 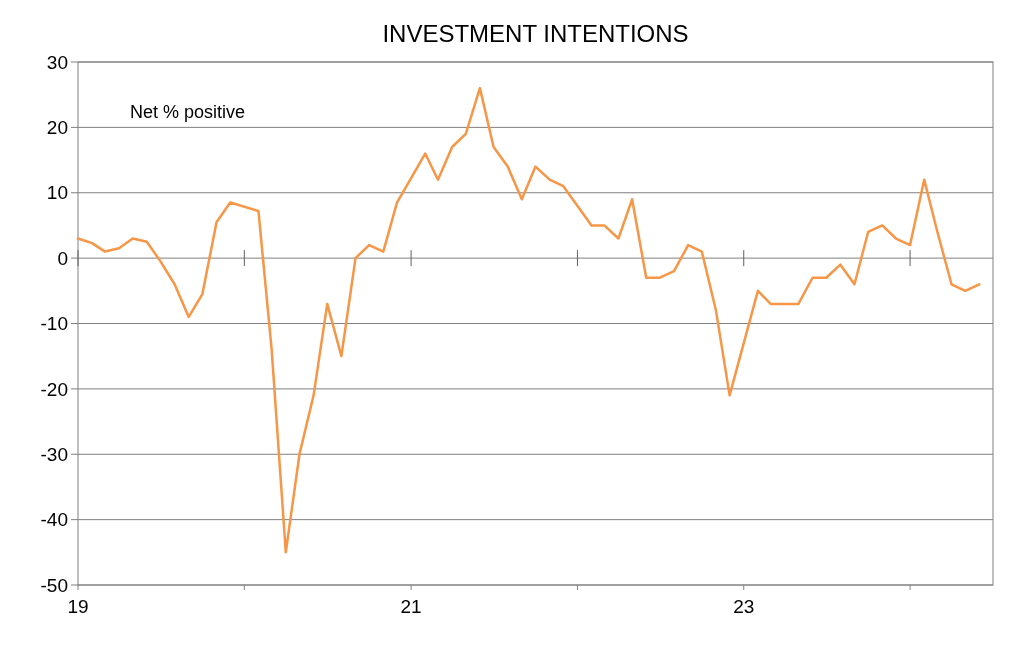 I want to click on y-tick-label: -10, so click(x=54, y=324).